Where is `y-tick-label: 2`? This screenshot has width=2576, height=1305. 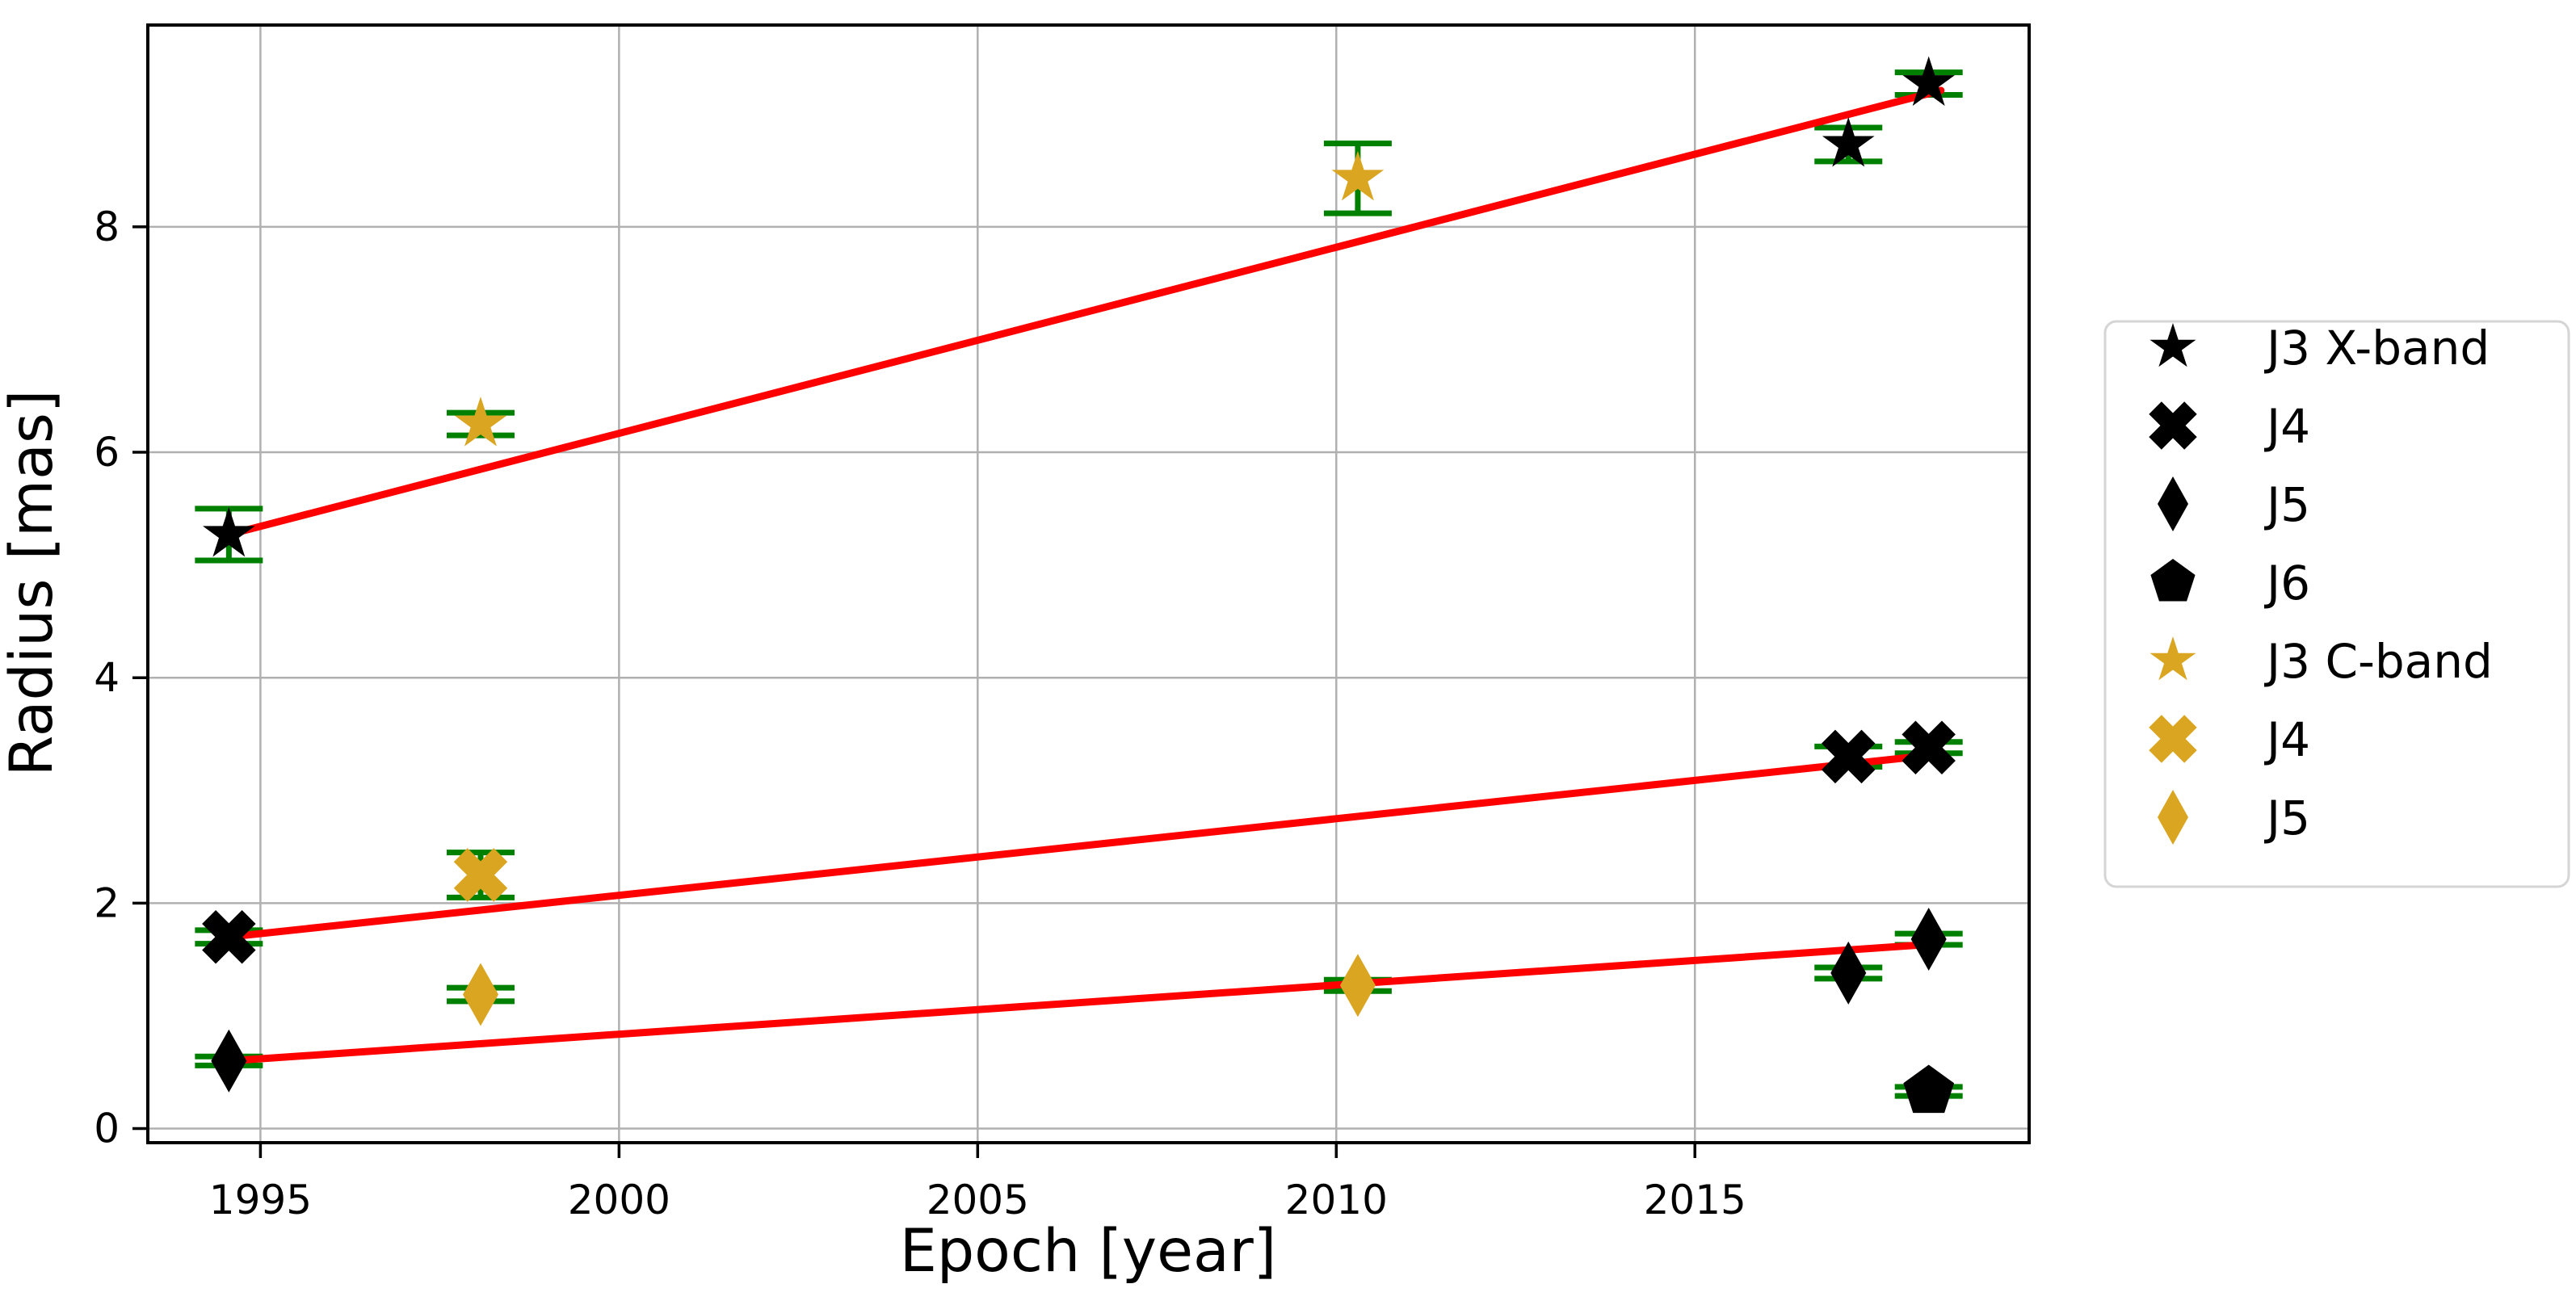 y-tick-label: 2 is located at coordinates (107, 902).